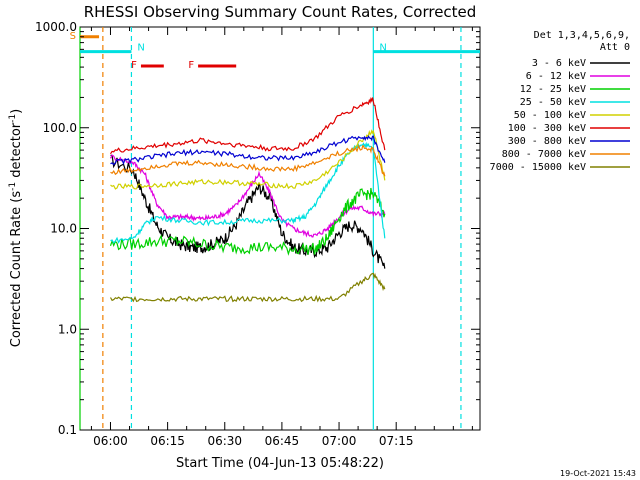  What do you see at coordinates (56, 27) in the screenshot?
I see `y-tick-label-4: 1000.0` at bounding box center [56, 27].